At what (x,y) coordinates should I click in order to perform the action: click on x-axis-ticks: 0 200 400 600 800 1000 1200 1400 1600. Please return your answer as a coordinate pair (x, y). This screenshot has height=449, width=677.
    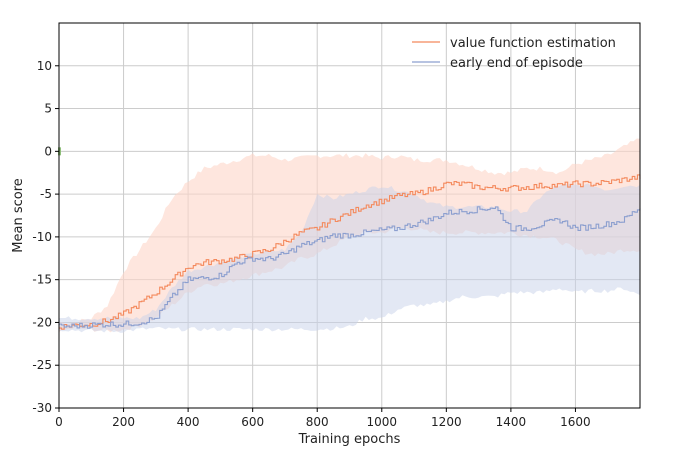
    Looking at the image, I should click on (323, 418).